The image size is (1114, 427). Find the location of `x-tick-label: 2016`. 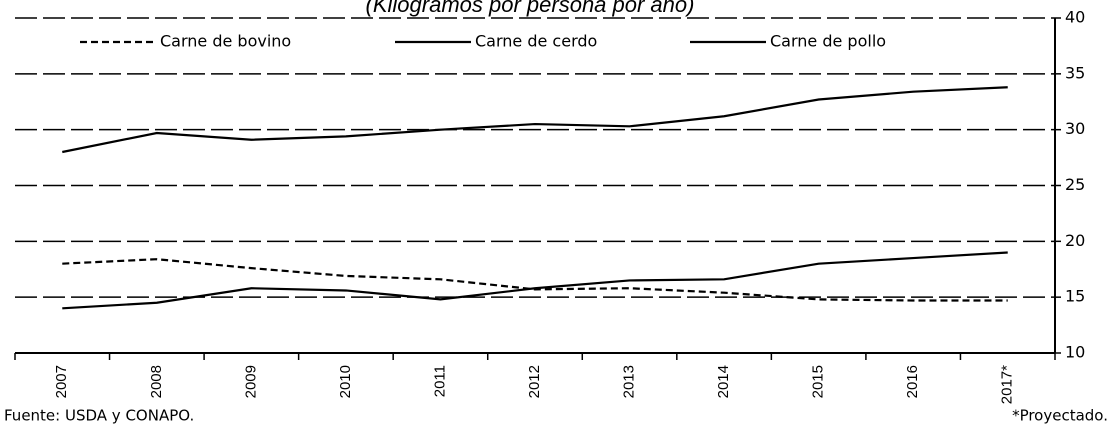

x-tick-label: 2016 is located at coordinates (912, 381).